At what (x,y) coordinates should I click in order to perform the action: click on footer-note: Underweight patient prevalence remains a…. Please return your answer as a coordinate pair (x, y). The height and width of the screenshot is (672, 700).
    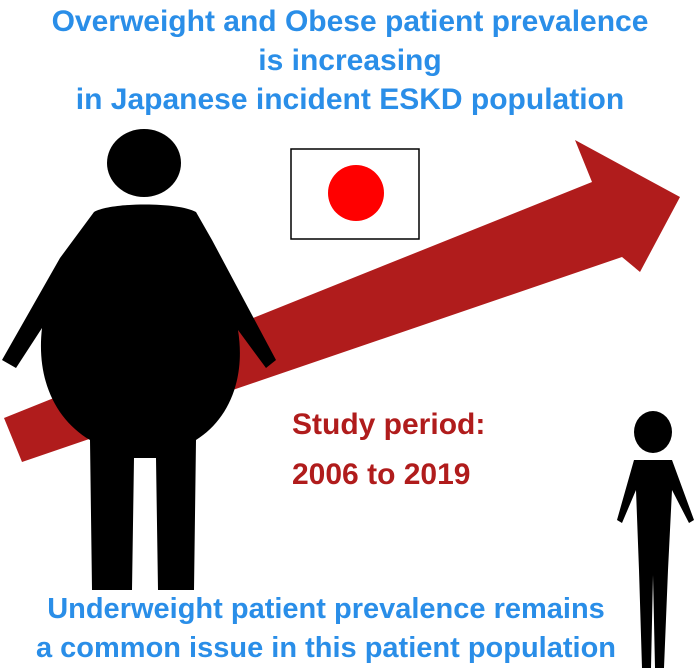
    Looking at the image, I should click on (326, 629).